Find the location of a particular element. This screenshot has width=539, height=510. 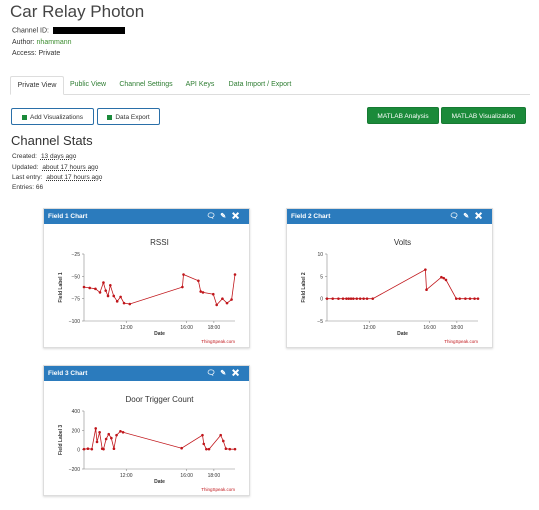

x-tick-label: 18:00 is located at coordinates (214, 328).